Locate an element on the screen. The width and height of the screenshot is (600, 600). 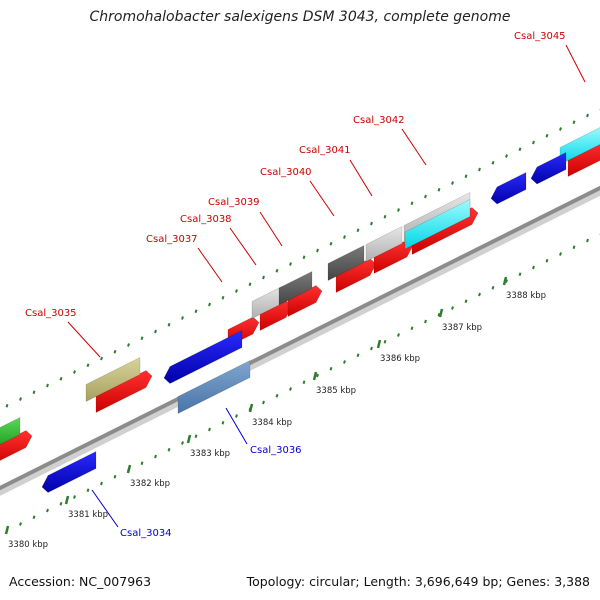
kbp-tick-label: 3384 kbp is located at coordinates (272, 423).